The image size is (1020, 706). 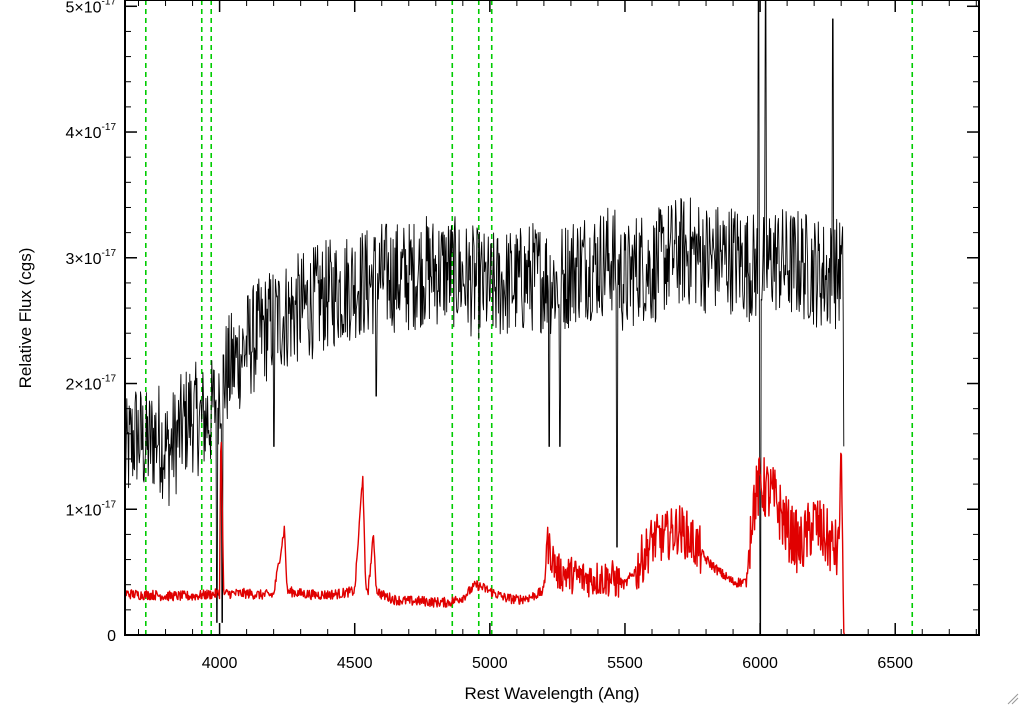 I want to click on y-axis-title: Relative Flux (cgs), so click(x=25, y=318).